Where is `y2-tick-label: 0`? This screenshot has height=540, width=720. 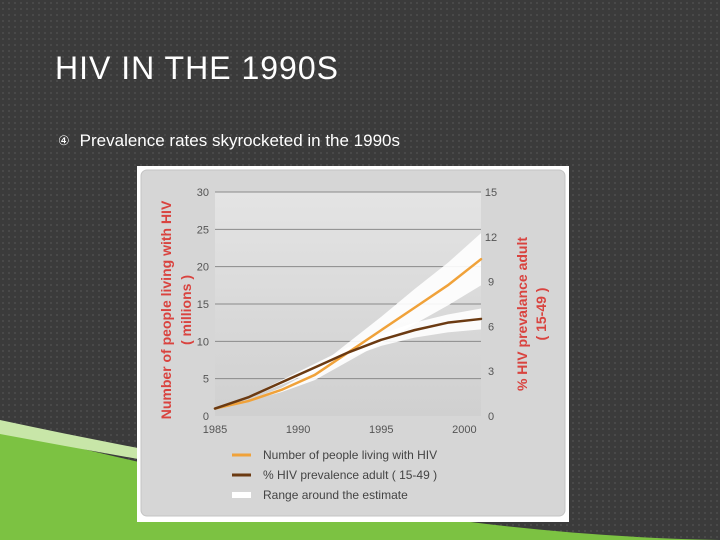
y2-tick-label: 0 is located at coordinates (491, 417).